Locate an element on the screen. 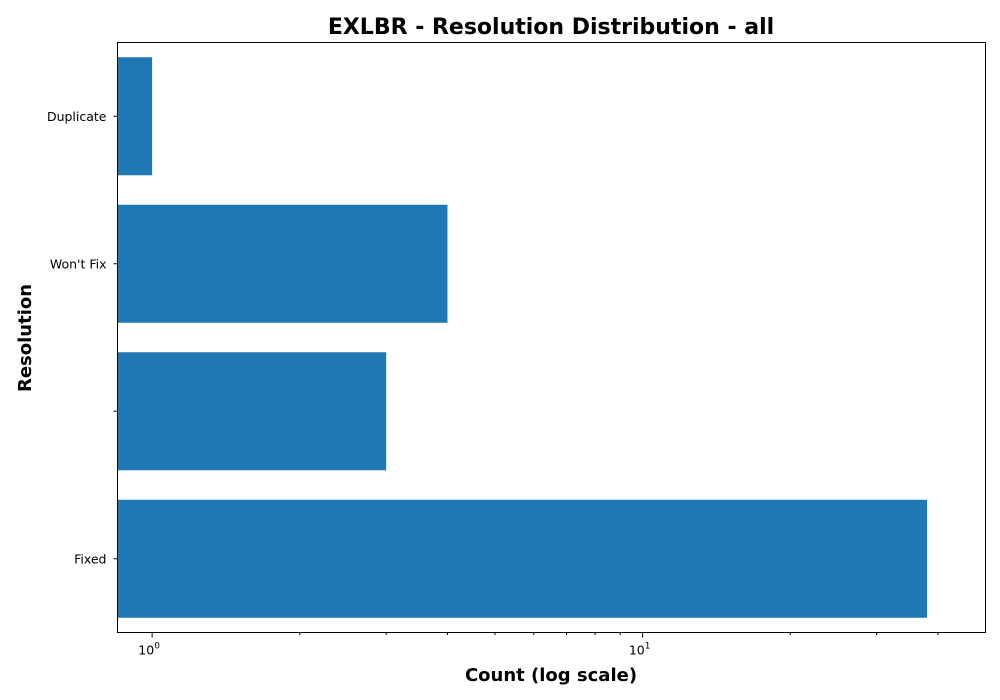 This screenshot has height=700, width=1000. bar-won-t-fix is located at coordinates (282, 263).